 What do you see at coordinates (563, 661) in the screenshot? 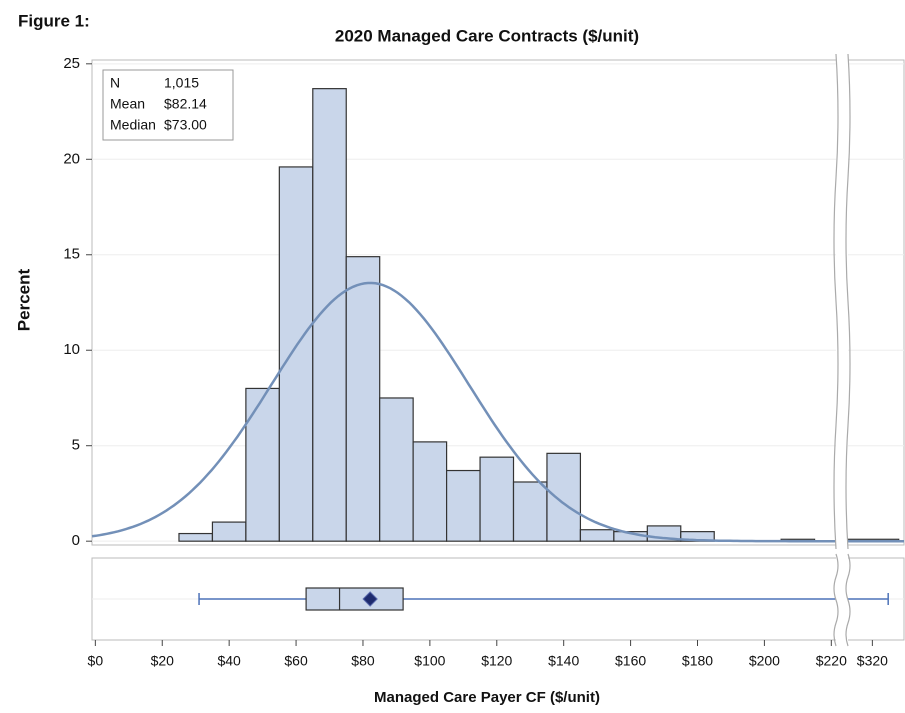
I see `x-tick-label: $140` at bounding box center [563, 661].